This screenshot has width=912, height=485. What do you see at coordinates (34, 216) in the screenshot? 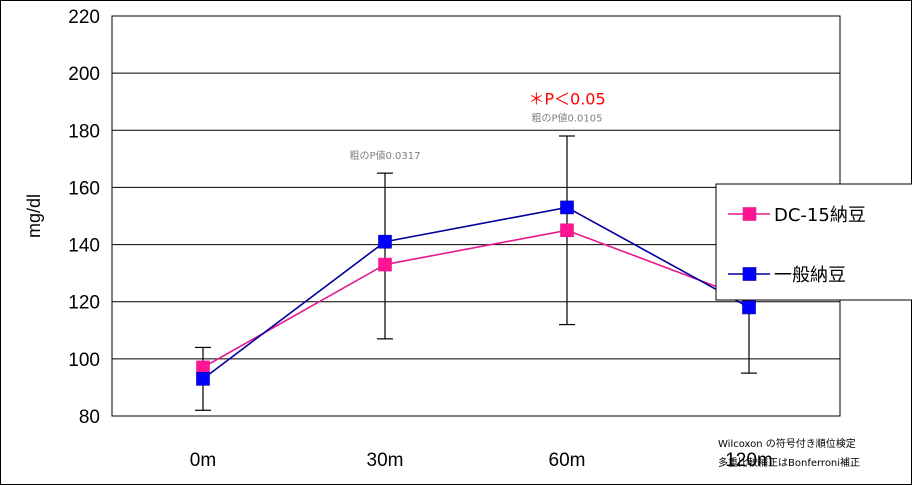
I see `y-axis-label: mg/dl` at bounding box center [34, 216].